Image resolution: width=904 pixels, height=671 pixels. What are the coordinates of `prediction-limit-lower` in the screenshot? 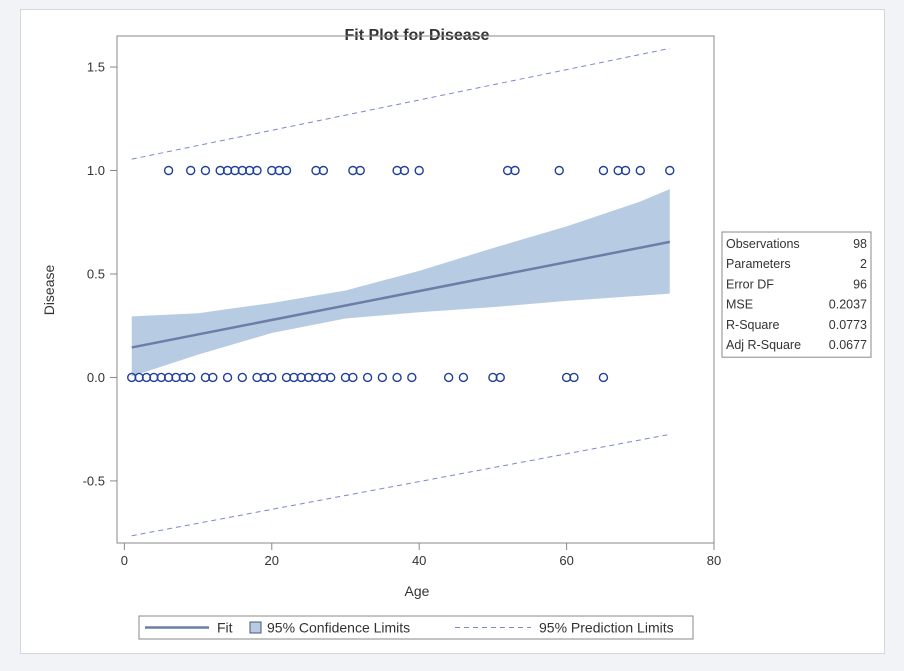 It's located at (400, 485).